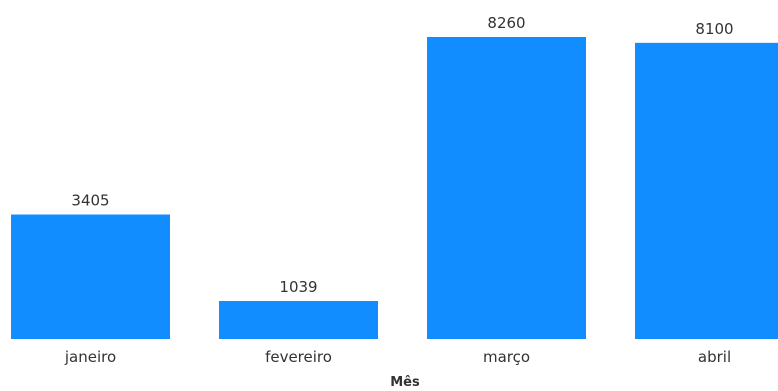 The width and height of the screenshot is (778, 391). I want to click on x-tick-label-abril: abril, so click(714, 357).